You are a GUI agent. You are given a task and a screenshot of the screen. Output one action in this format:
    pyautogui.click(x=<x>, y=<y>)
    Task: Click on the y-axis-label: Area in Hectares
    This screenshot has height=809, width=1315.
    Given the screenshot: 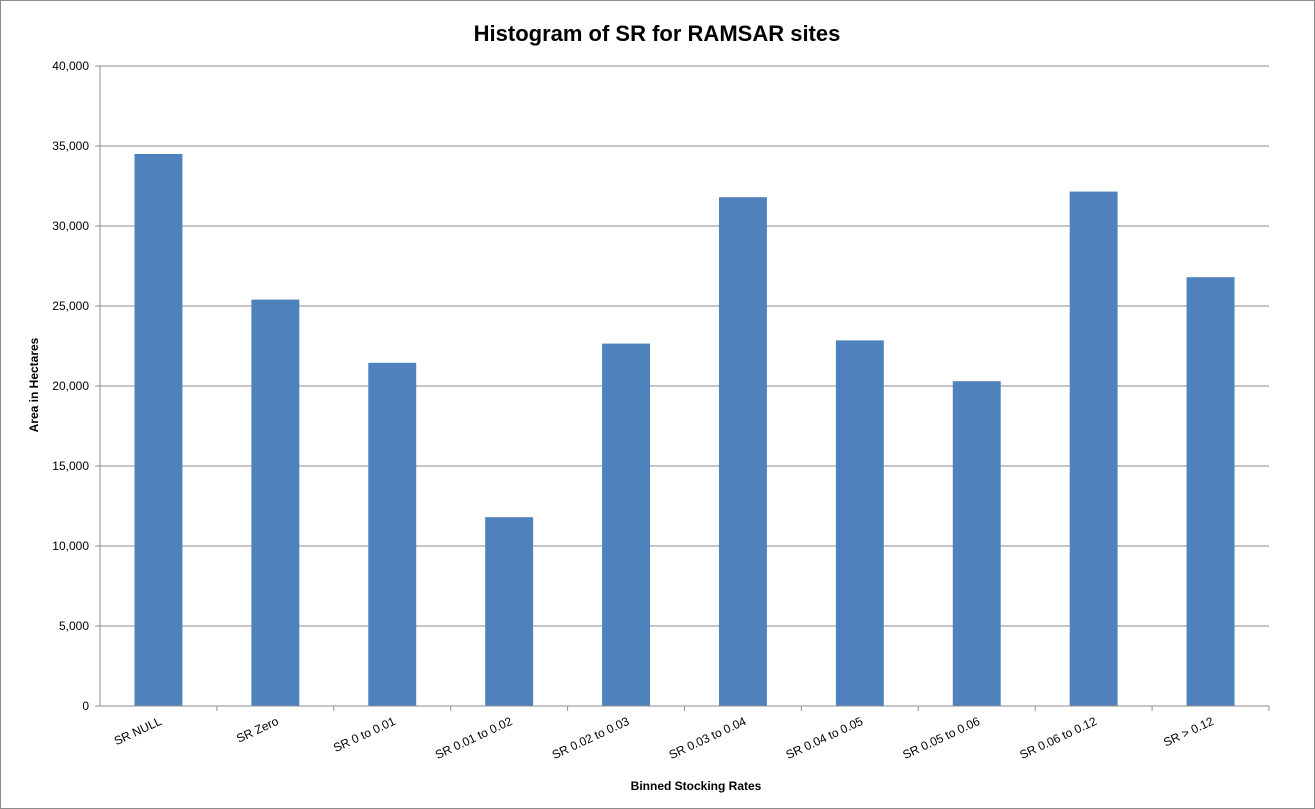 What is the action you would take?
    pyautogui.click(x=34, y=384)
    